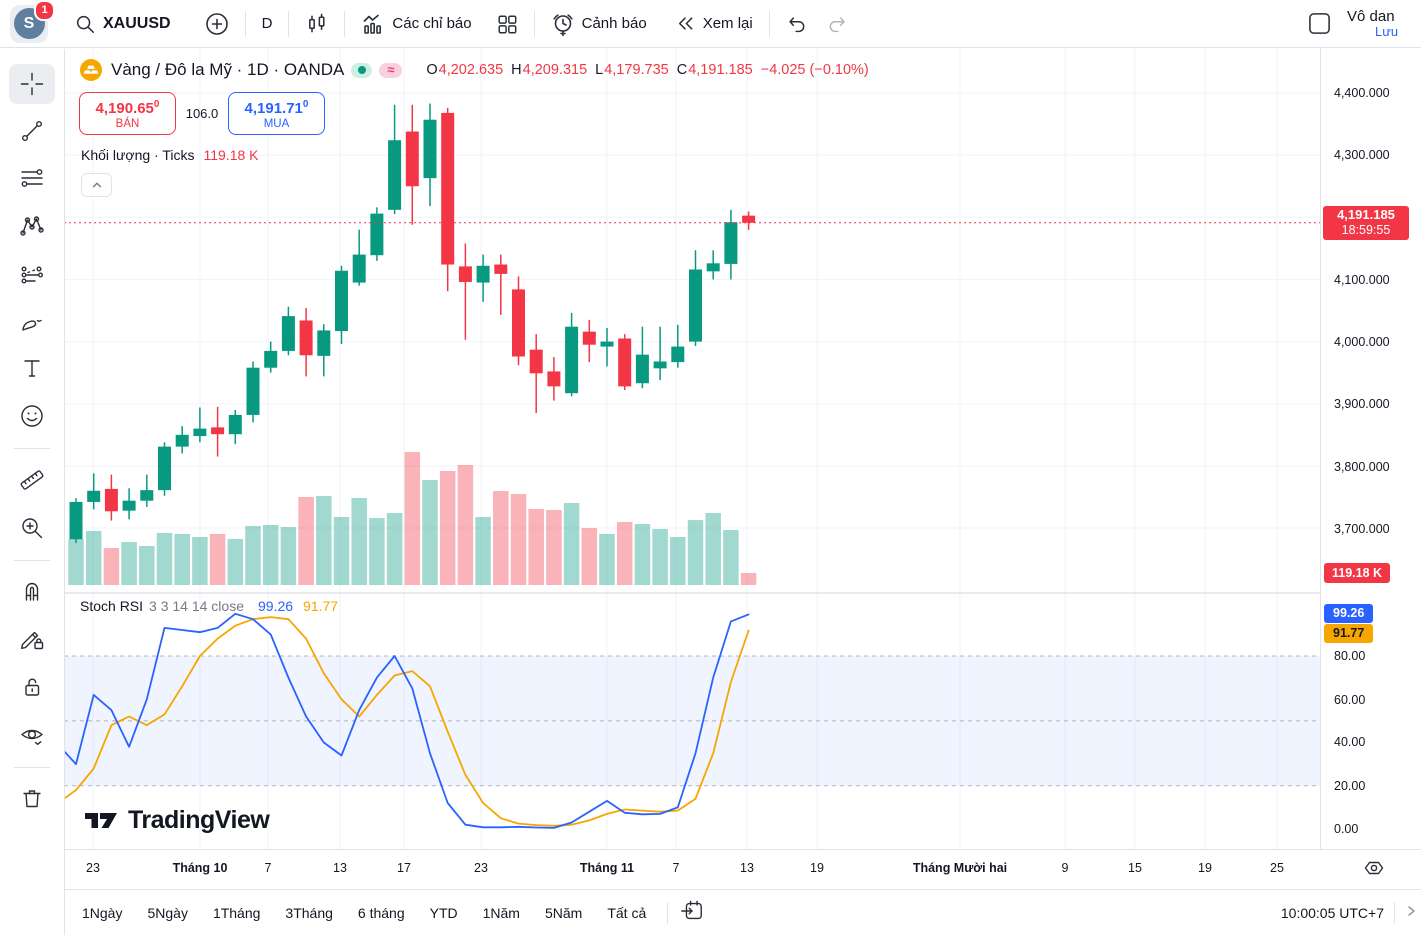 This screenshot has width=1421, height=935. Describe the element at coordinates (692, 912) in the screenshot. I see `go-to-date-button` at that location.